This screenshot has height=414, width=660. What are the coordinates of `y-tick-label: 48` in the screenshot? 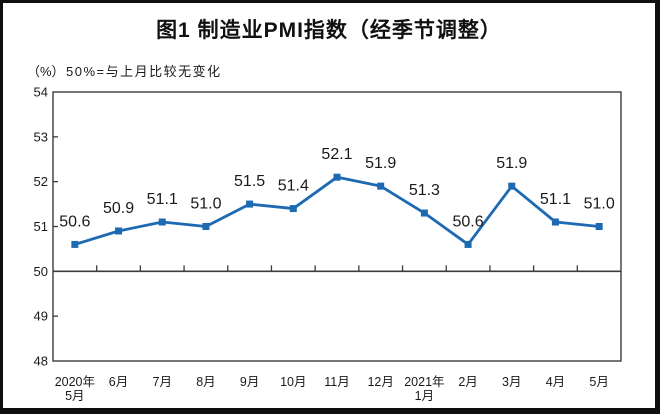 It's located at (41, 361).